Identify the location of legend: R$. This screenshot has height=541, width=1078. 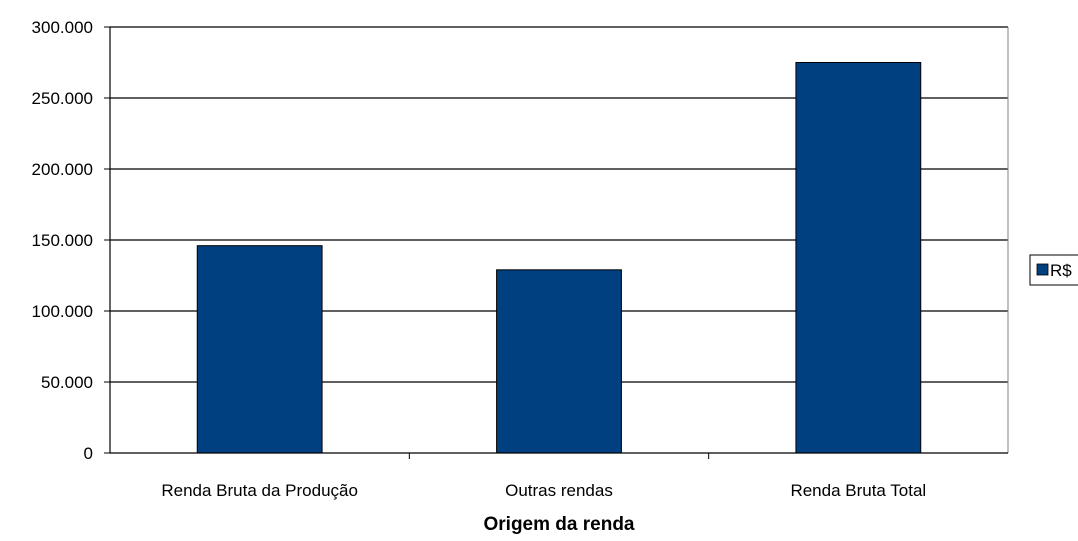
(1053, 270).